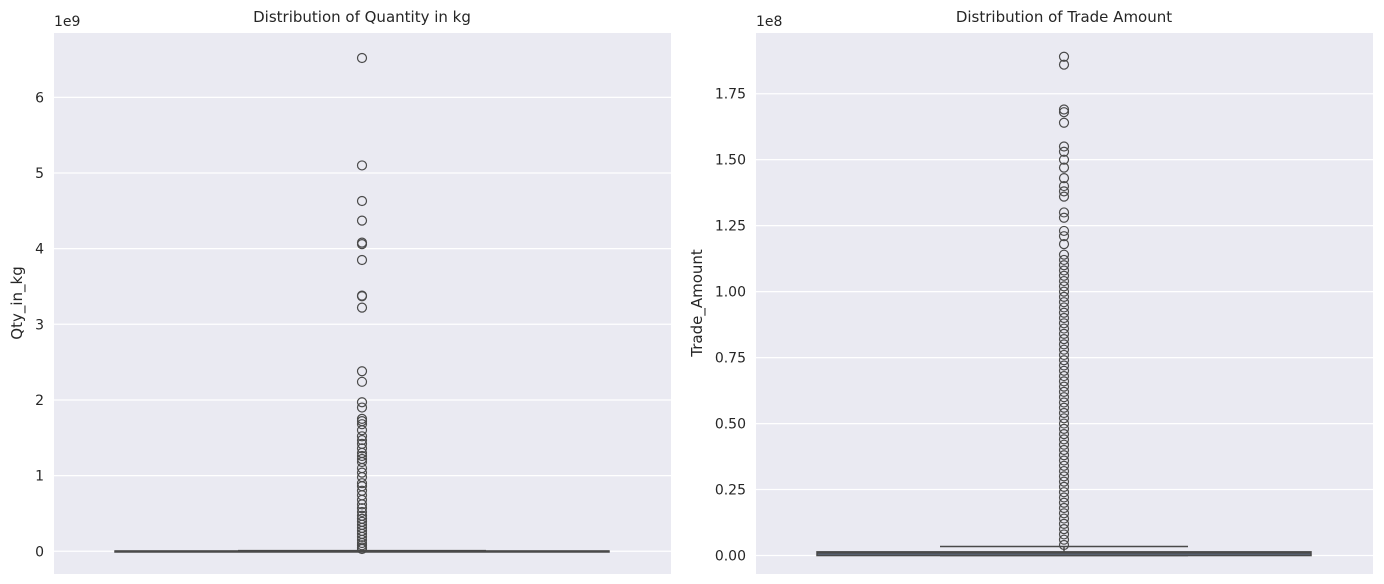  I want to click on ytick-labels-trade-amount: 0.00 0.25 0.50 0.75 1.00 1.25 1.50 1.75, so click(730, 326).